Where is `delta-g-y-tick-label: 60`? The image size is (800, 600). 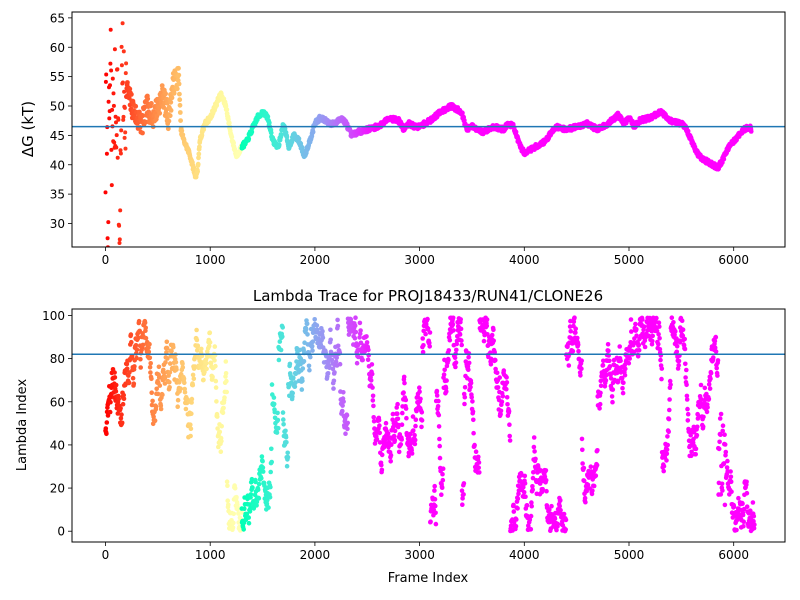
delta-g-y-tick-label: 60 is located at coordinates (57, 48).